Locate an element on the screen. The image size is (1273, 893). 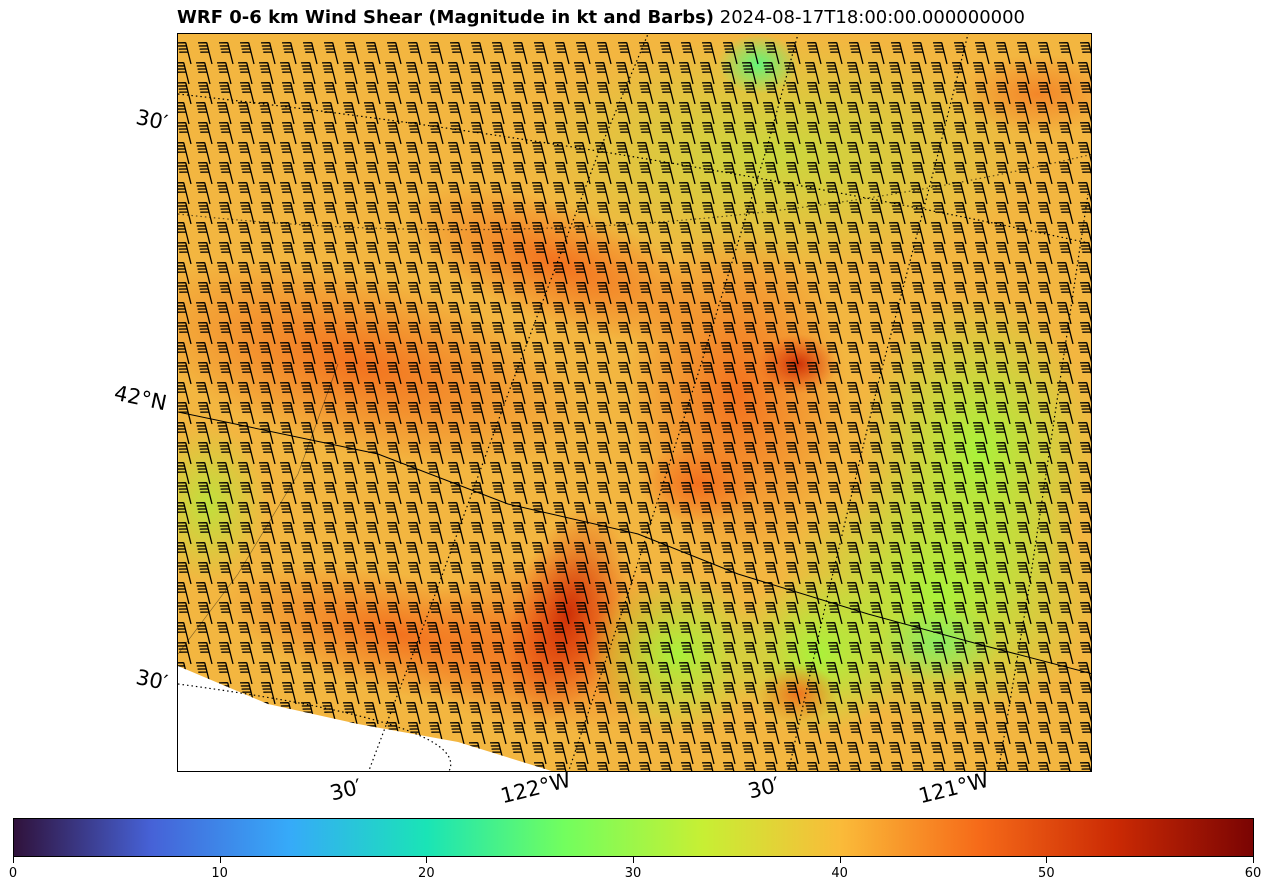
title-time: 2024-08-17T18:00:00.000000000 is located at coordinates (872, 17).